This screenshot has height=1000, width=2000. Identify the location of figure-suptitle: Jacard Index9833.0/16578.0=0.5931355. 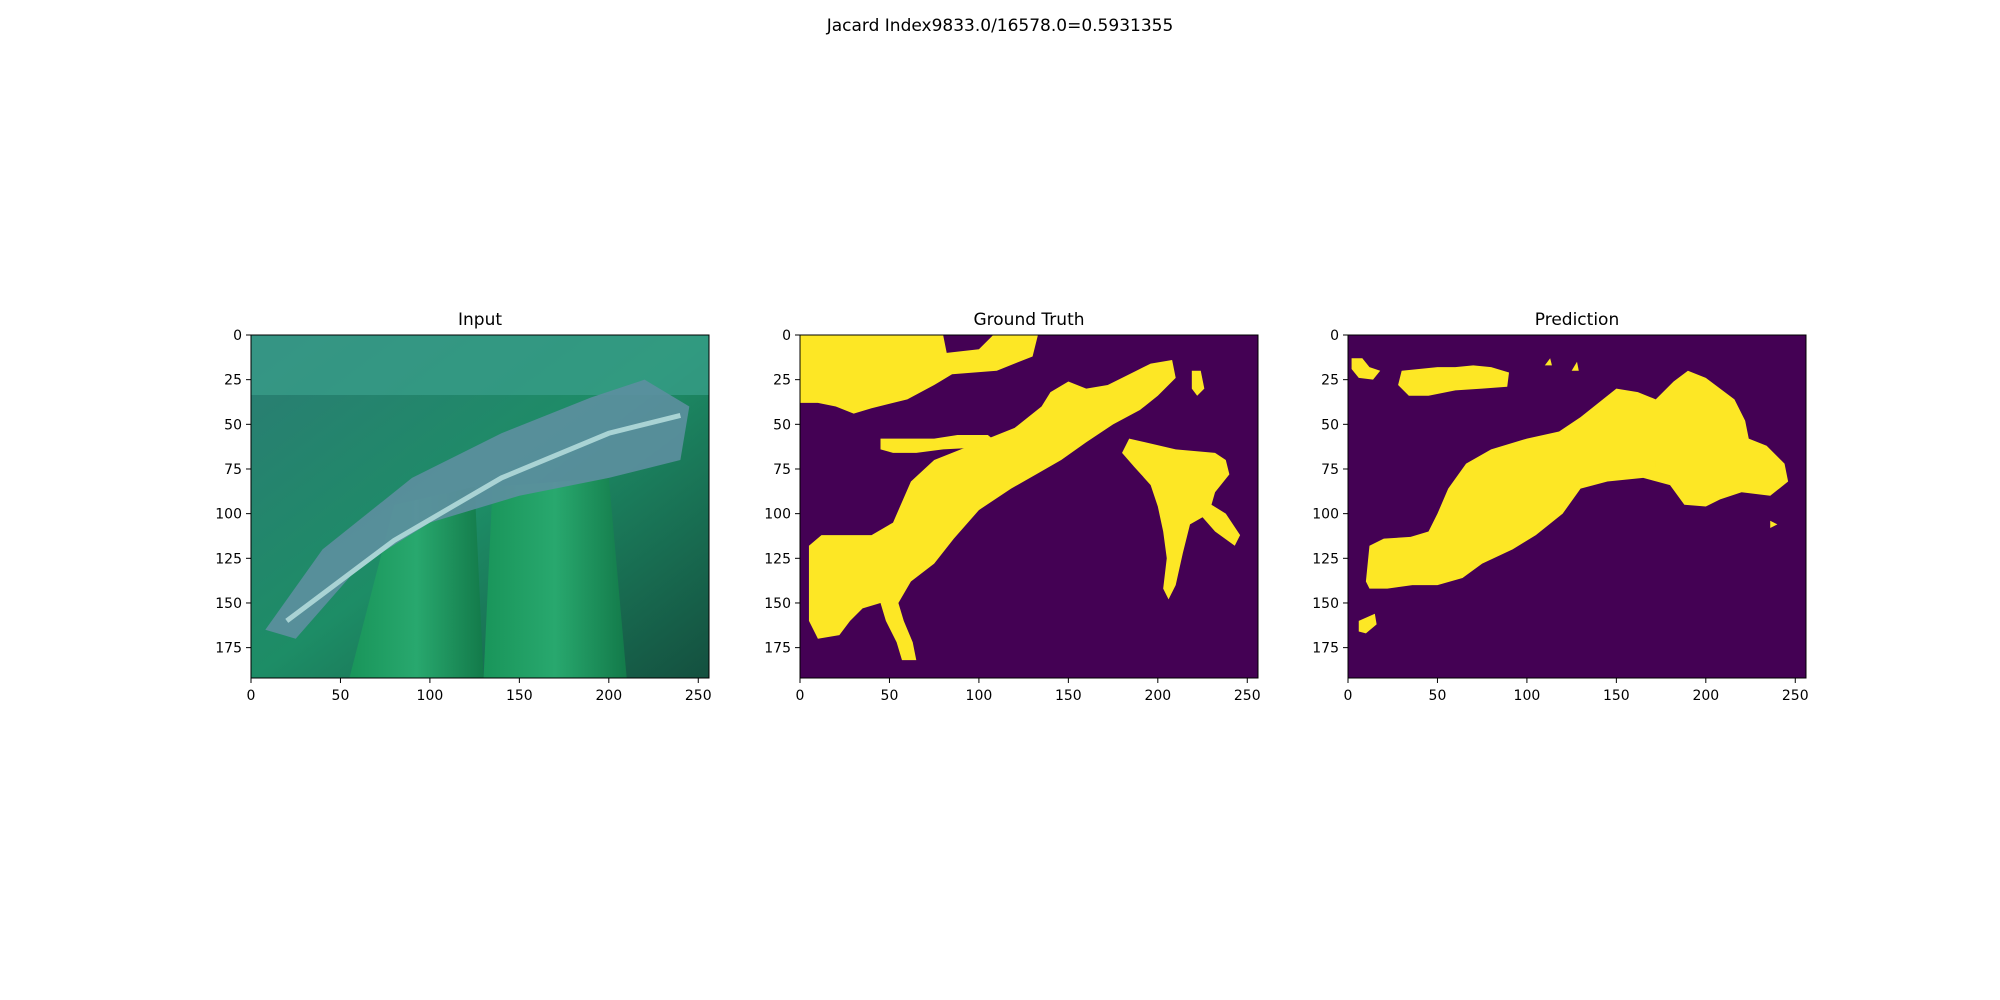
(1000, 26).